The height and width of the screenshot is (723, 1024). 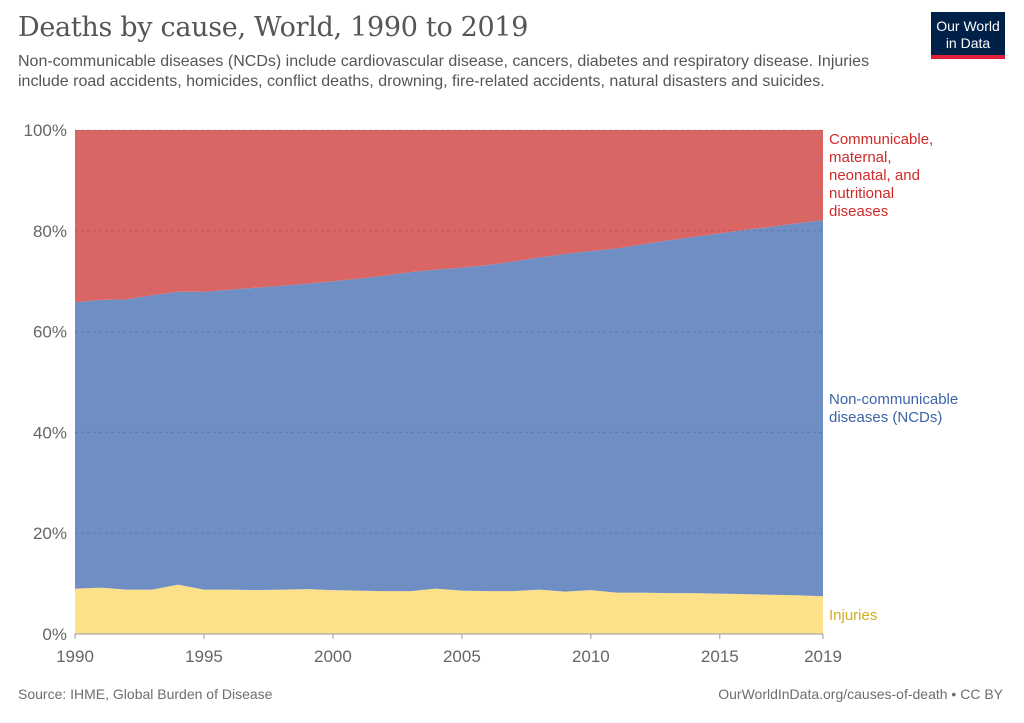 What do you see at coordinates (50, 533) in the screenshot?
I see `y-tick-label: 20%` at bounding box center [50, 533].